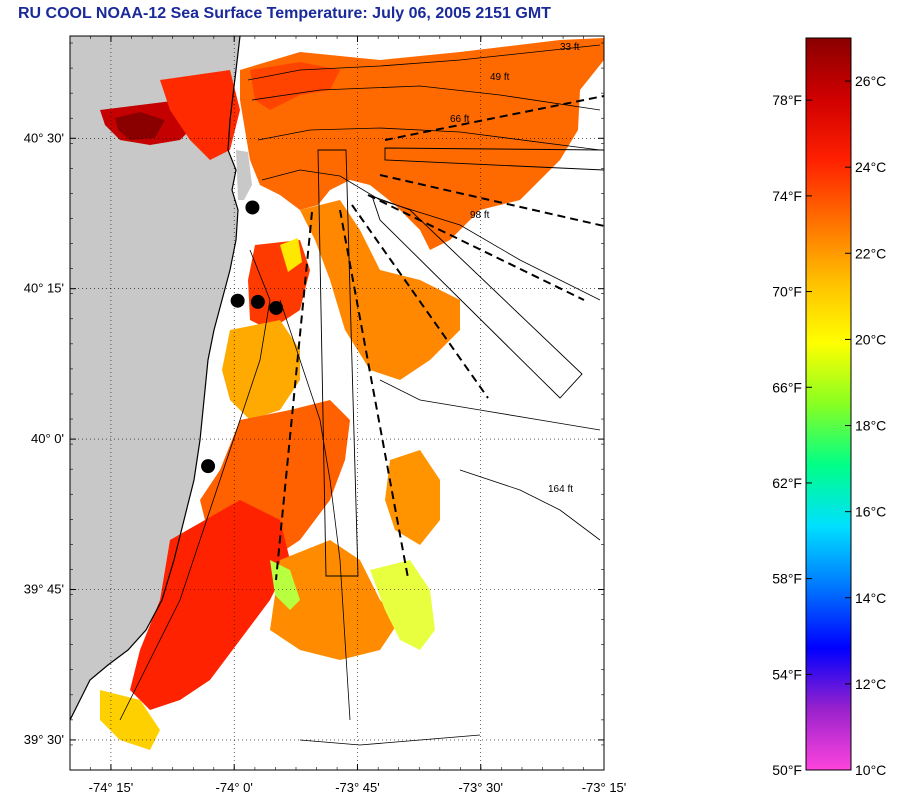 The image size is (904, 801). I want to click on lat-tick-label: 40° 0', so click(47, 438).